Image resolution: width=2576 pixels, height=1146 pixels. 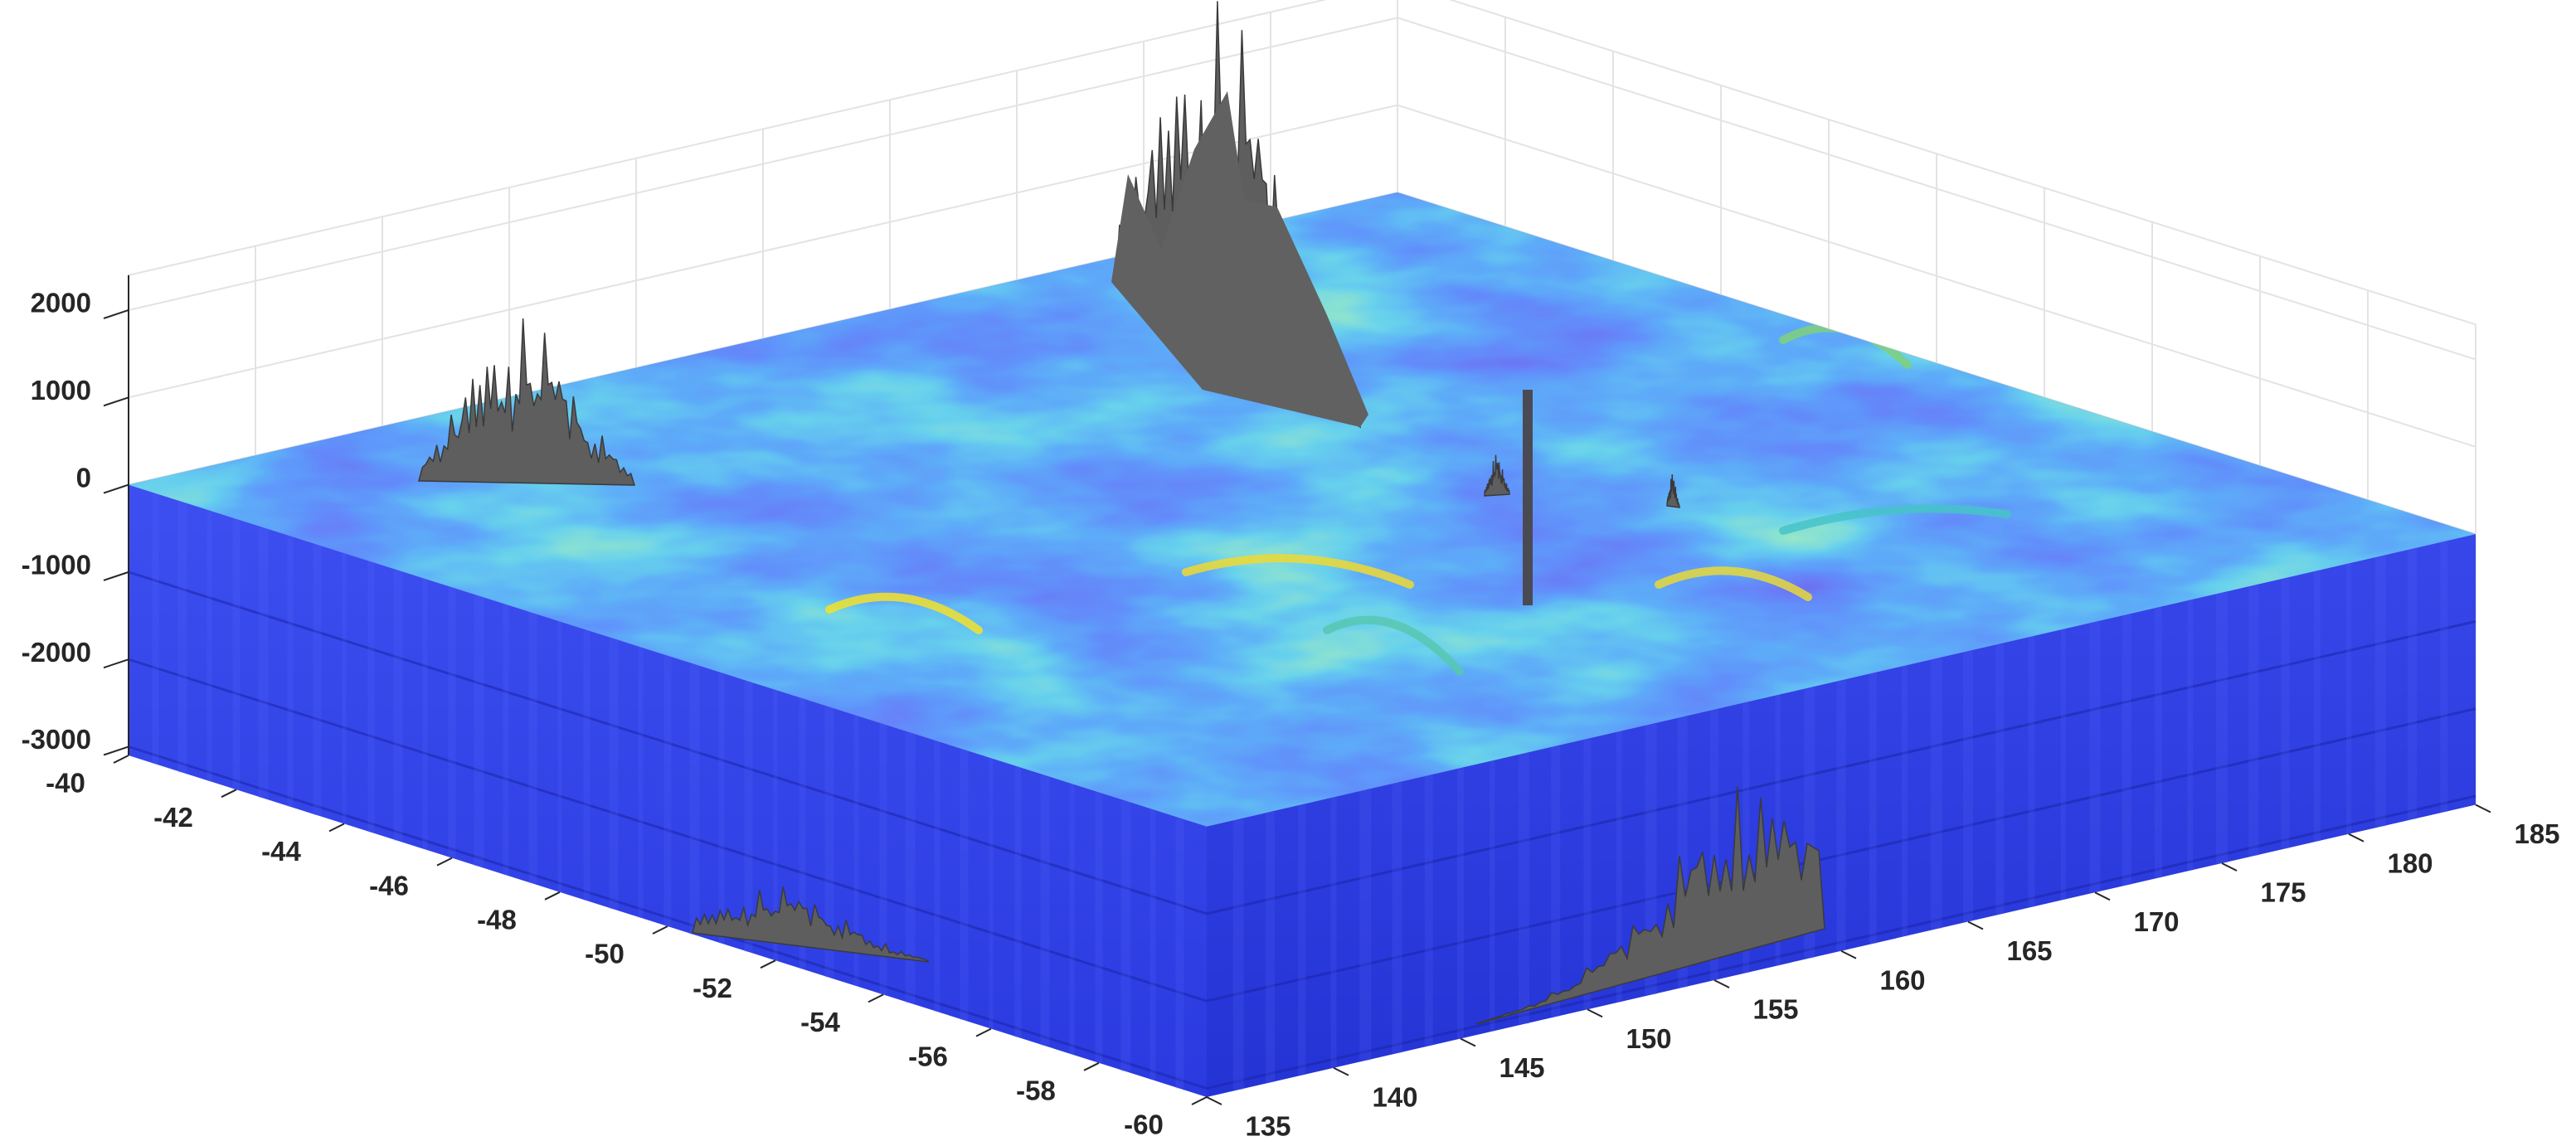 What do you see at coordinates (497, 920) in the screenshot?
I see `y-tick-label: -48` at bounding box center [497, 920].